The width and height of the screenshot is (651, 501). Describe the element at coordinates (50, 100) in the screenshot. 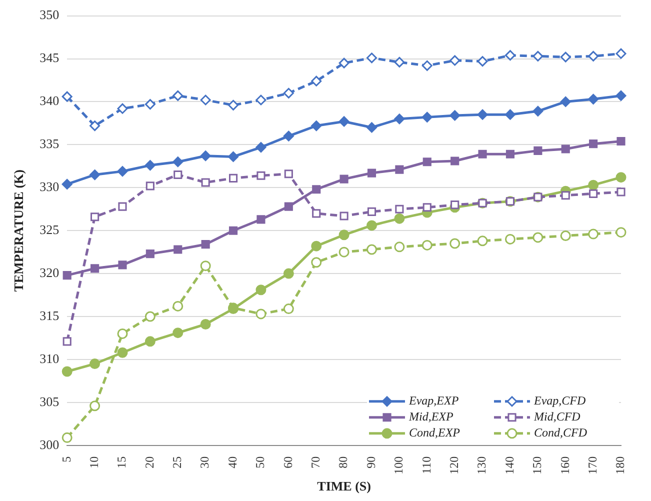

I see `y-tick-label: 340` at that location.